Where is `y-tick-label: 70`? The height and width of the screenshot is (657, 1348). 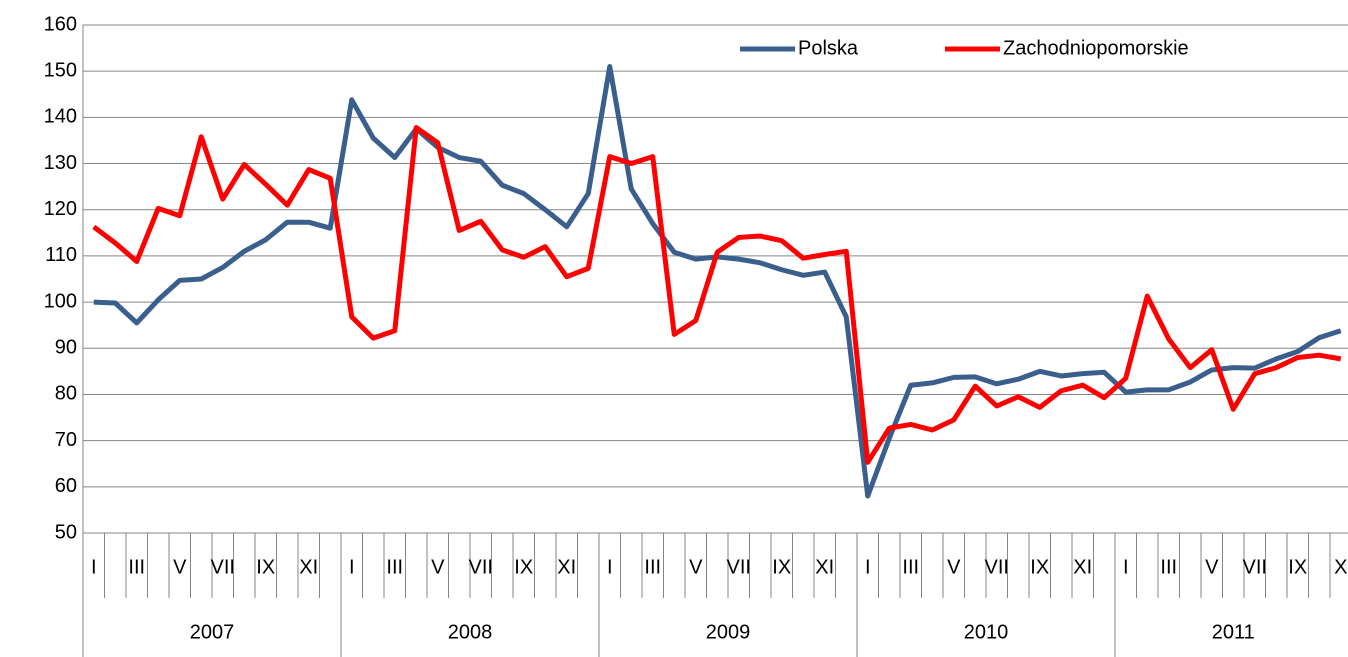 y-tick-label: 70 is located at coordinates (66, 440).